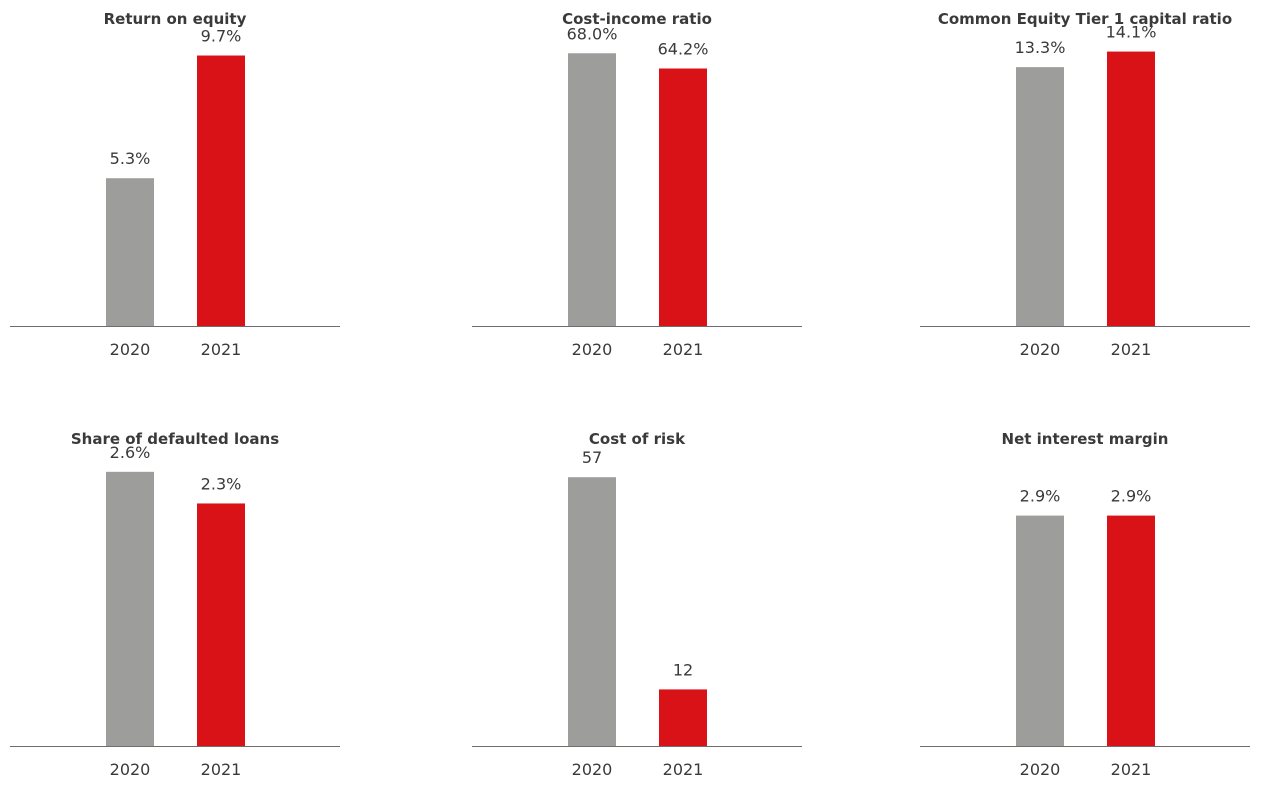  I want to click on data-label: 13.3%, so click(1040, 47).